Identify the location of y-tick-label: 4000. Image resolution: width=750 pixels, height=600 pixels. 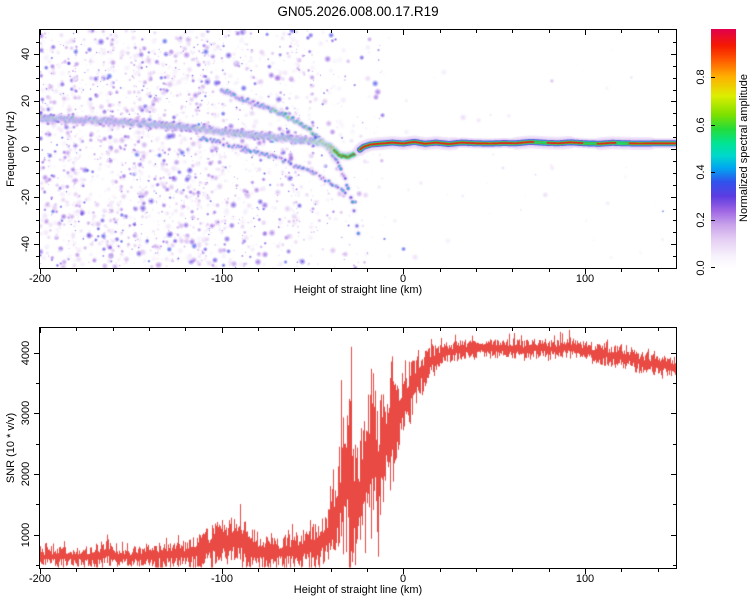
(26, 353).